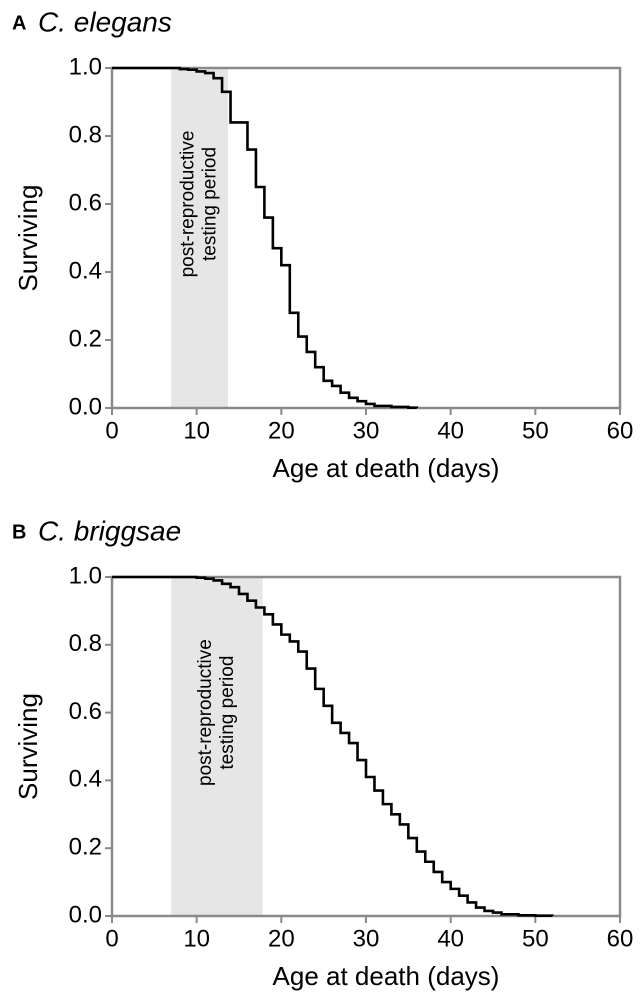 This screenshot has width=643, height=1004. What do you see at coordinates (105, 21) in the screenshot?
I see `chart-title: C. elegans` at bounding box center [105, 21].